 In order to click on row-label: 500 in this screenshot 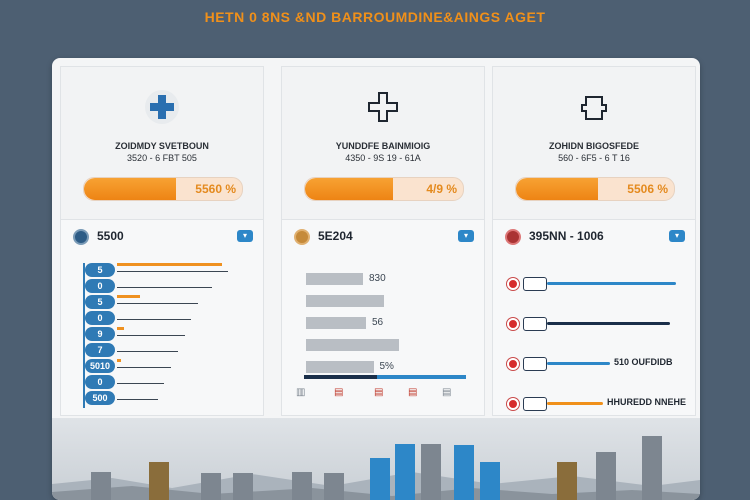, I will do `click(100, 398)`.